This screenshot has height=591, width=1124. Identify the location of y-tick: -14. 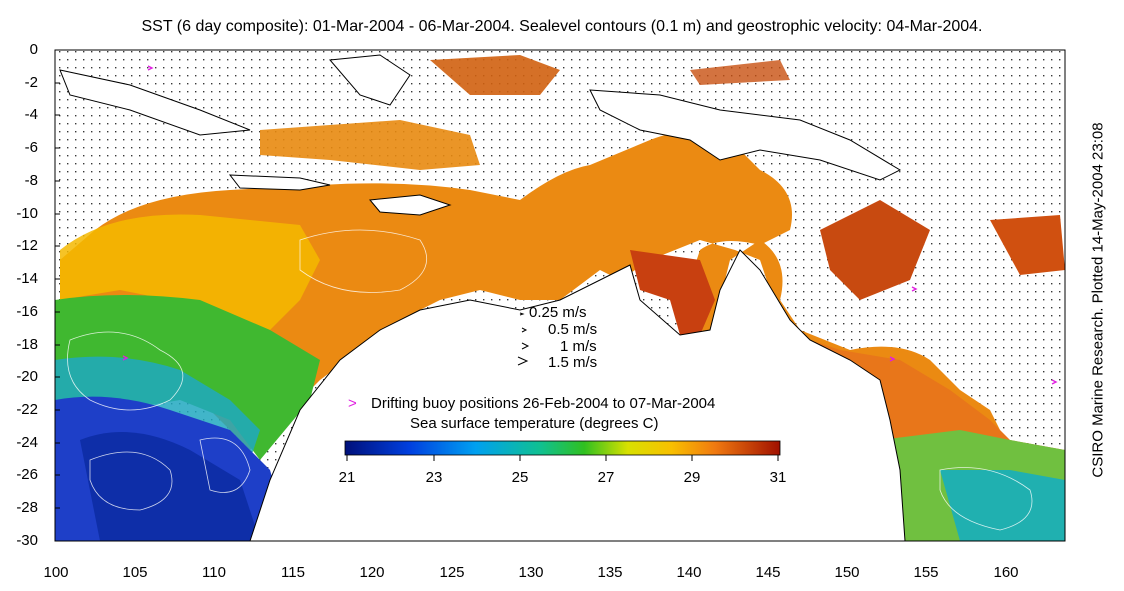
(27, 278).